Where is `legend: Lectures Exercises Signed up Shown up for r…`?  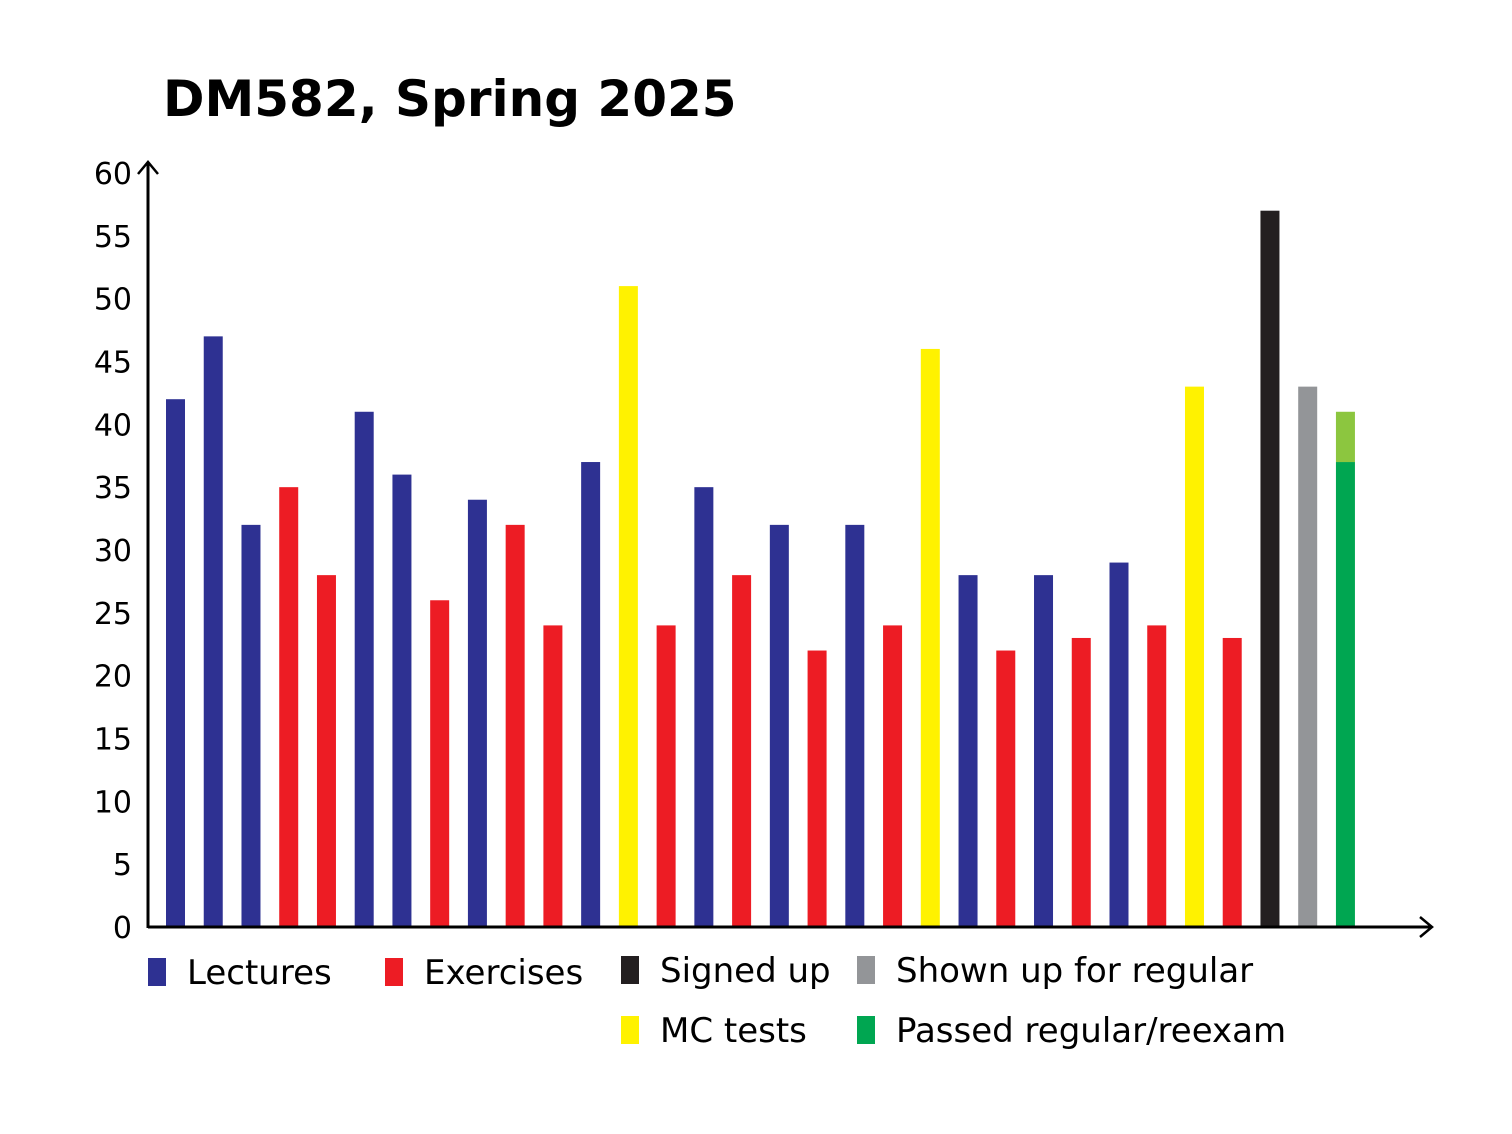
legend: Lectures Exercises Signed up Shown up for r… is located at coordinates (717, 1001).